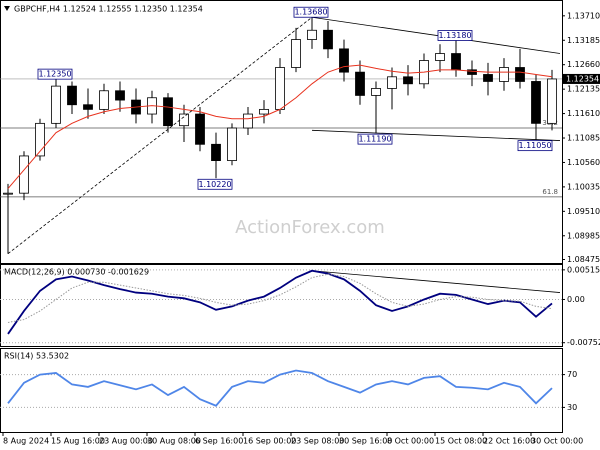 This screenshot has width=600, height=450. What do you see at coordinates (583, 342) in the screenshot?
I see `y-tick-label: -0.007527` at bounding box center [583, 342].